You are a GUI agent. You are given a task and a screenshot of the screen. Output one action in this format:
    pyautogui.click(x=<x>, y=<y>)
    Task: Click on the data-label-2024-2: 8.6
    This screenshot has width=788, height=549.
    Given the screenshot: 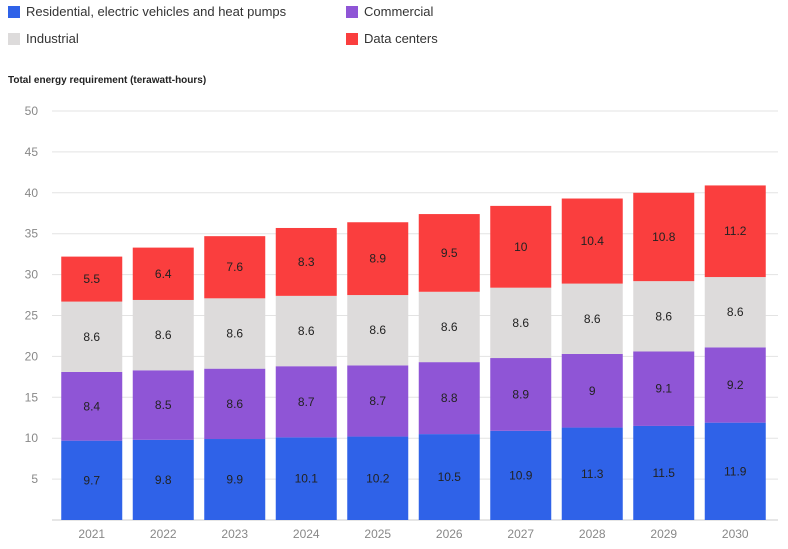 What is the action you would take?
    pyautogui.click(x=306, y=331)
    